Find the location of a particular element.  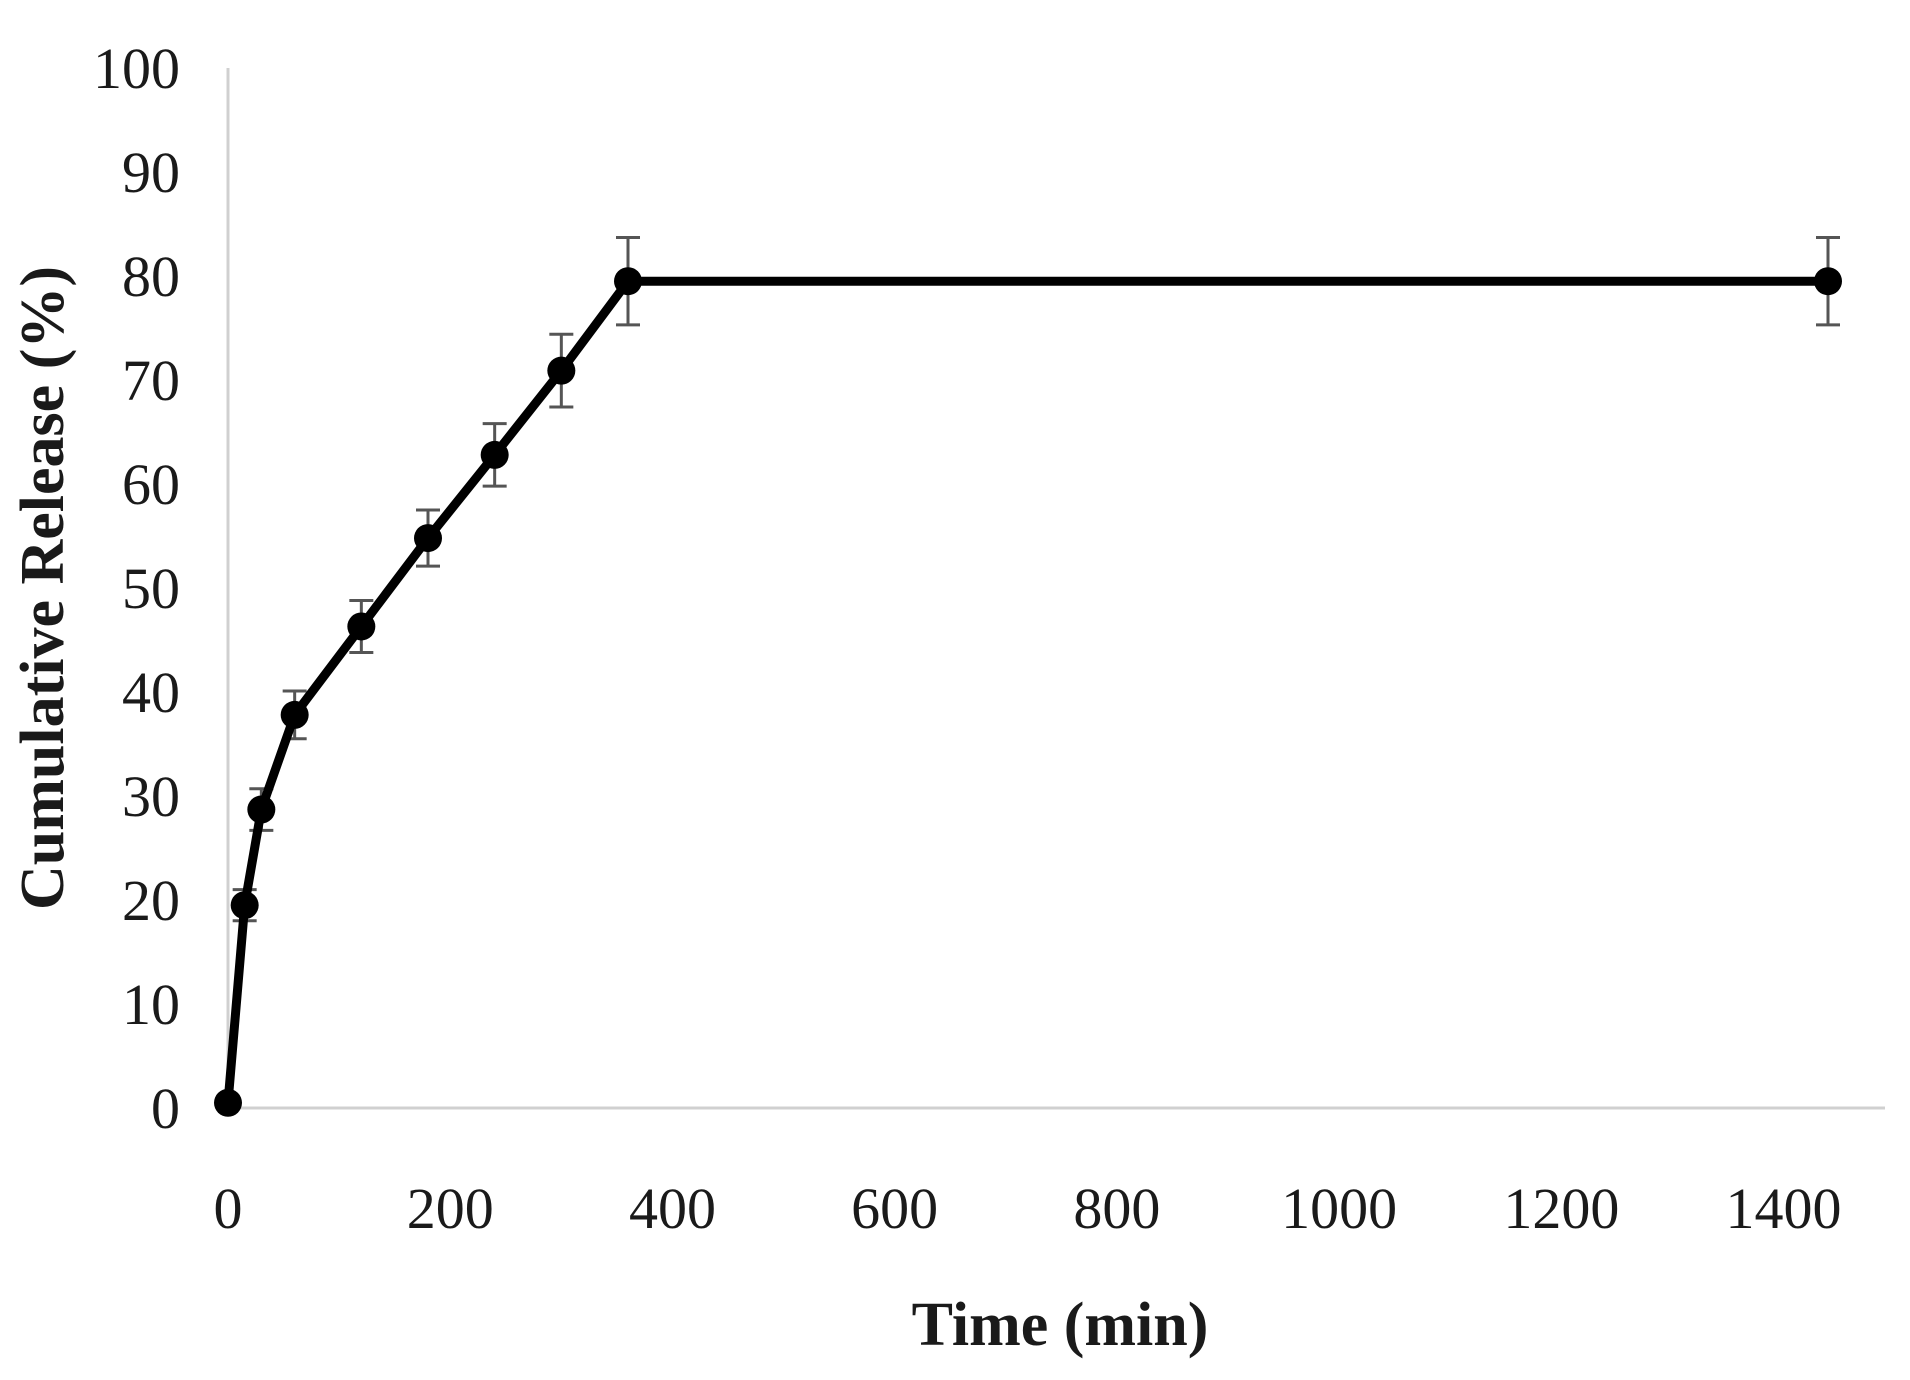

x-tick-label: 800 is located at coordinates (1116, 1208).